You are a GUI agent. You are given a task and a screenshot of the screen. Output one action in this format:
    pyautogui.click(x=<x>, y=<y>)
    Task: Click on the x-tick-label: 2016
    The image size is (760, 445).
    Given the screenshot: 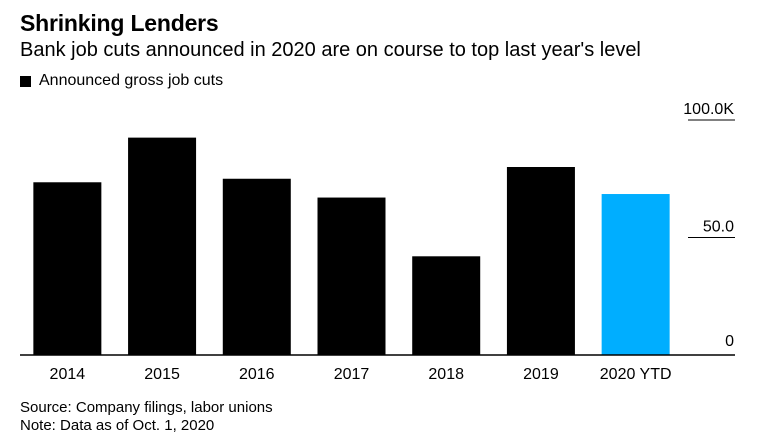 What is the action you would take?
    pyautogui.click(x=257, y=374)
    